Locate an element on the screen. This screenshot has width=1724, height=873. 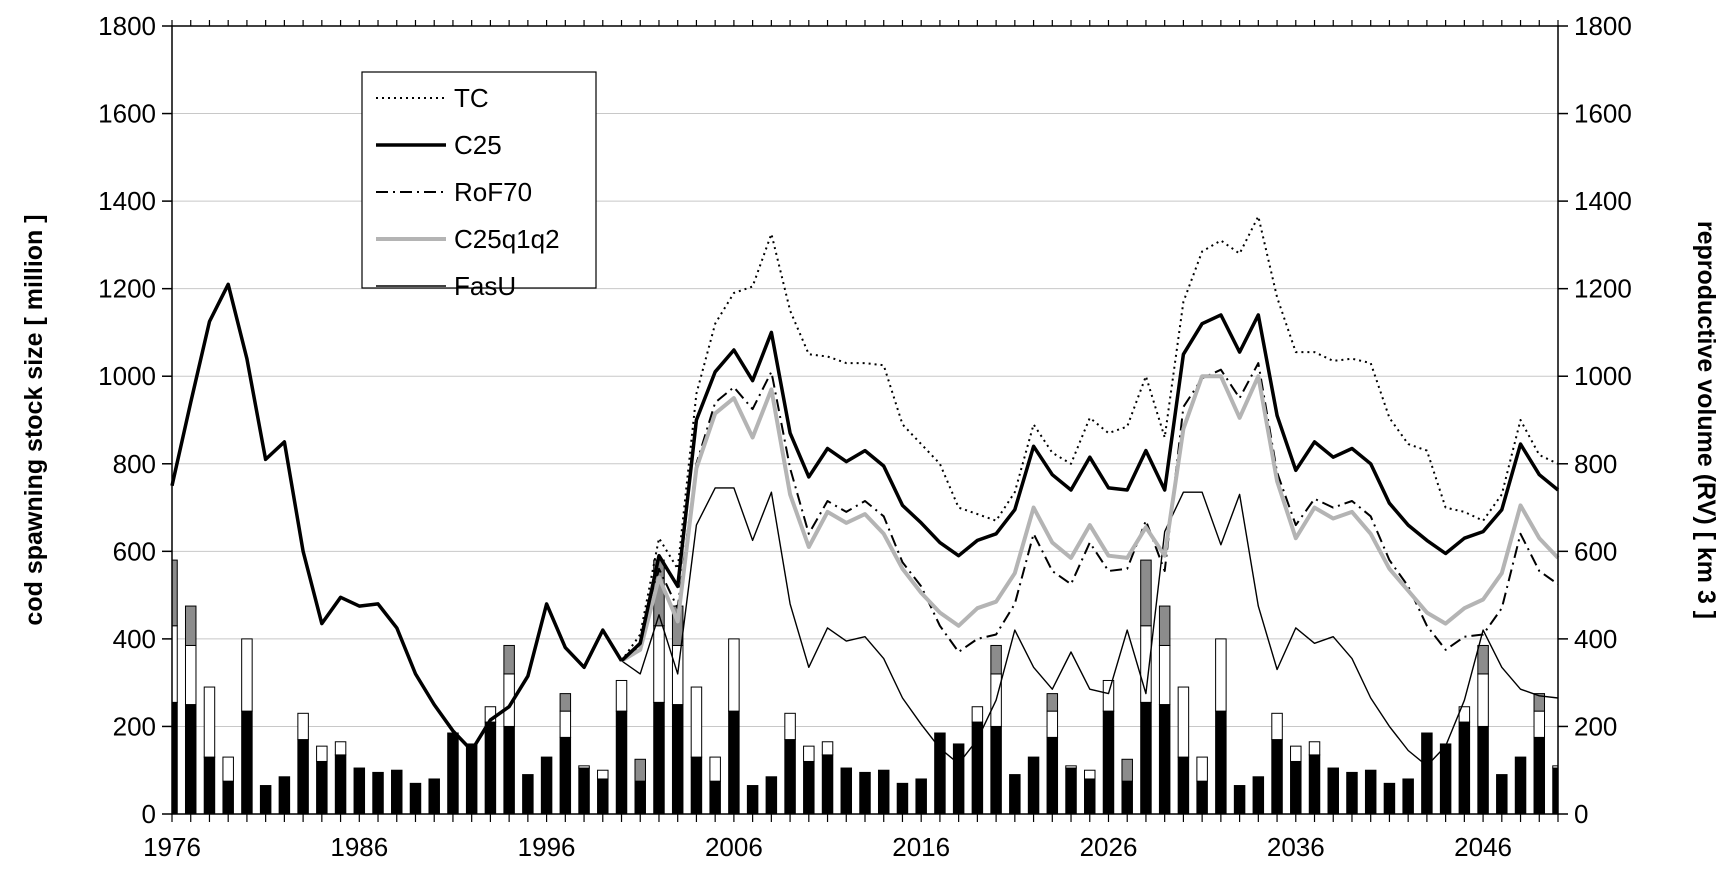
x-tick-label: 2016 is located at coordinates (921, 847).